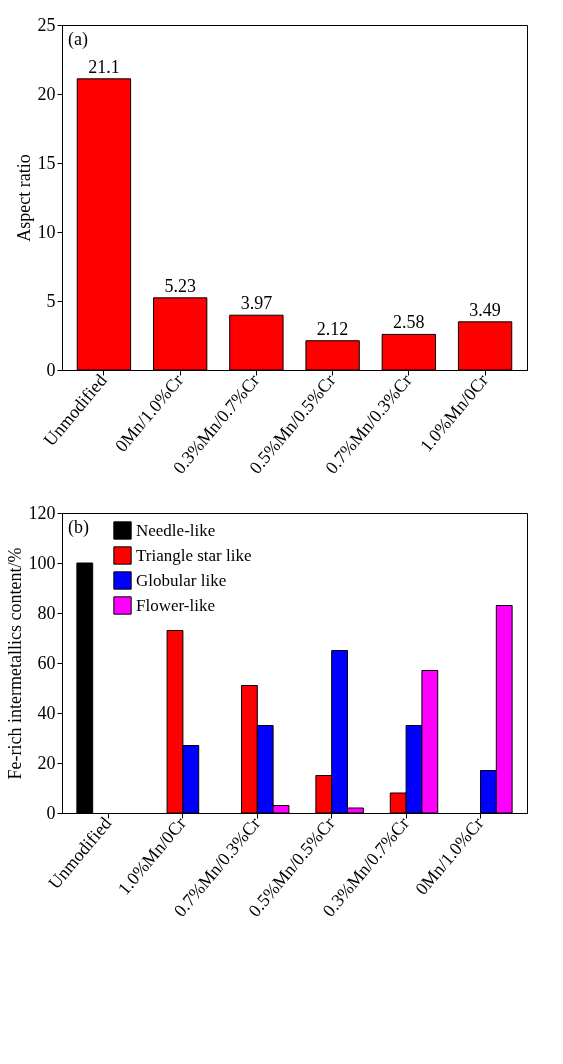 This screenshot has height=1064, width=563. What do you see at coordinates (409, 322) in the screenshot?
I see `data-label: 2.58` at bounding box center [409, 322].